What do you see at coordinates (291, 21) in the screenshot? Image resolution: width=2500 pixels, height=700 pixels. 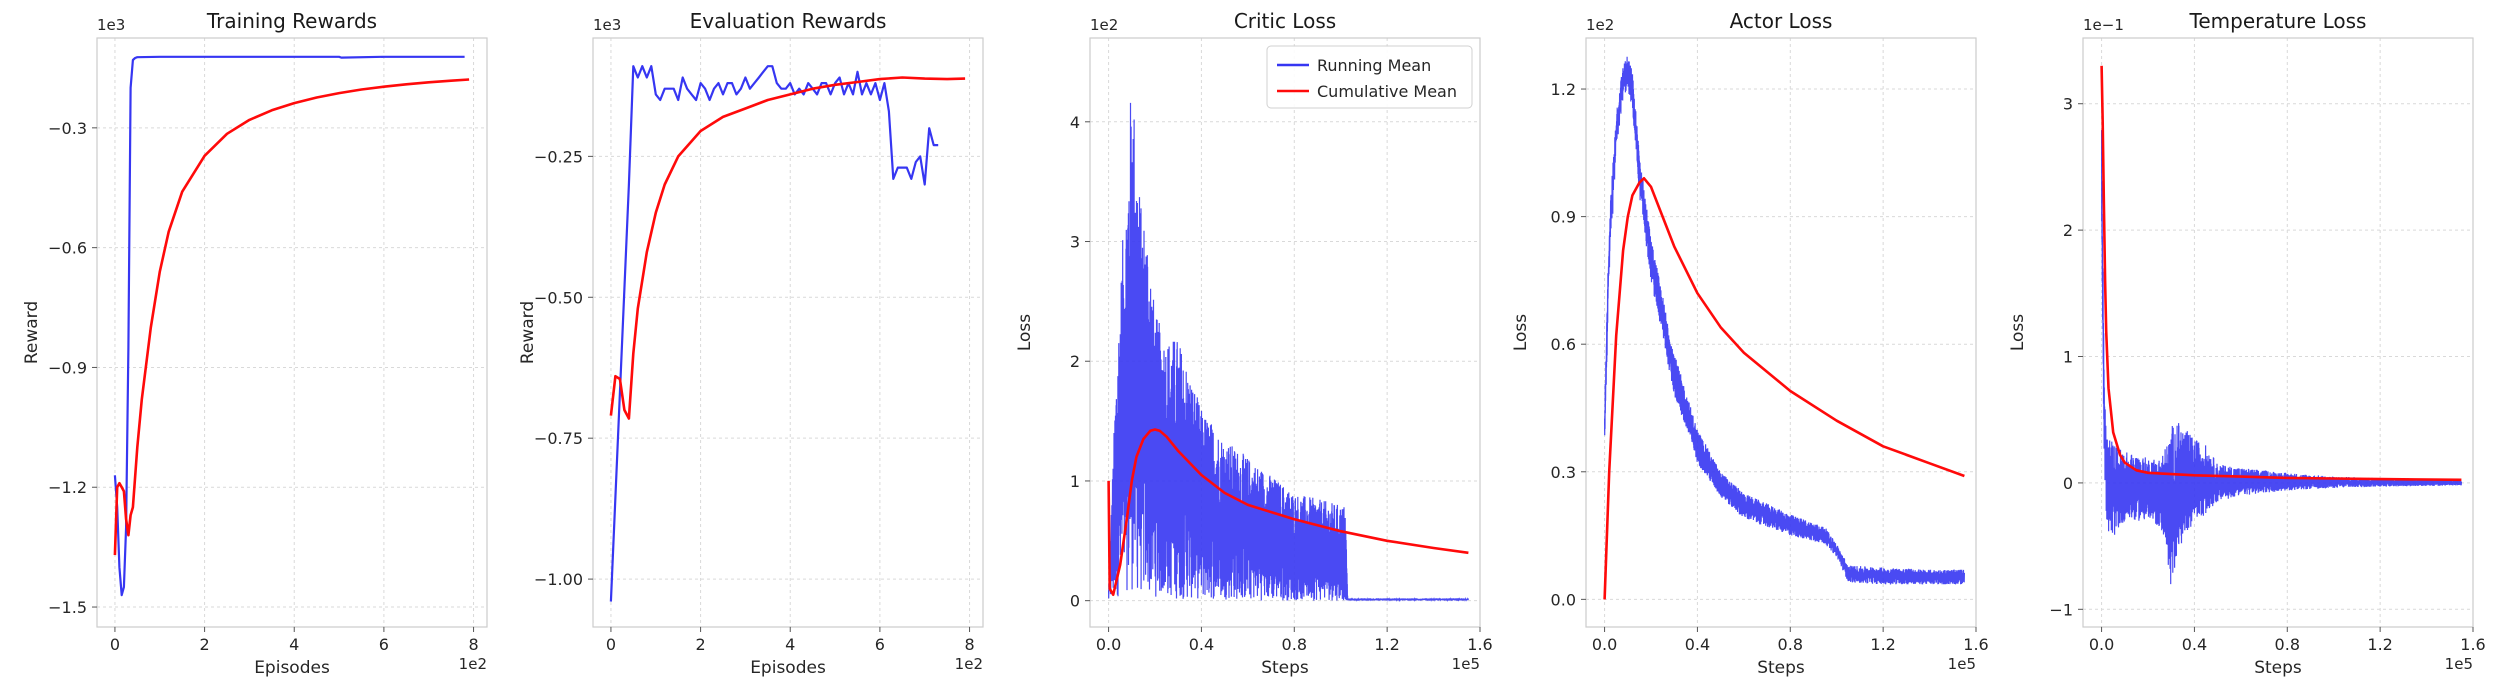 I see `subplot-title: Training Rewards` at bounding box center [291, 21].